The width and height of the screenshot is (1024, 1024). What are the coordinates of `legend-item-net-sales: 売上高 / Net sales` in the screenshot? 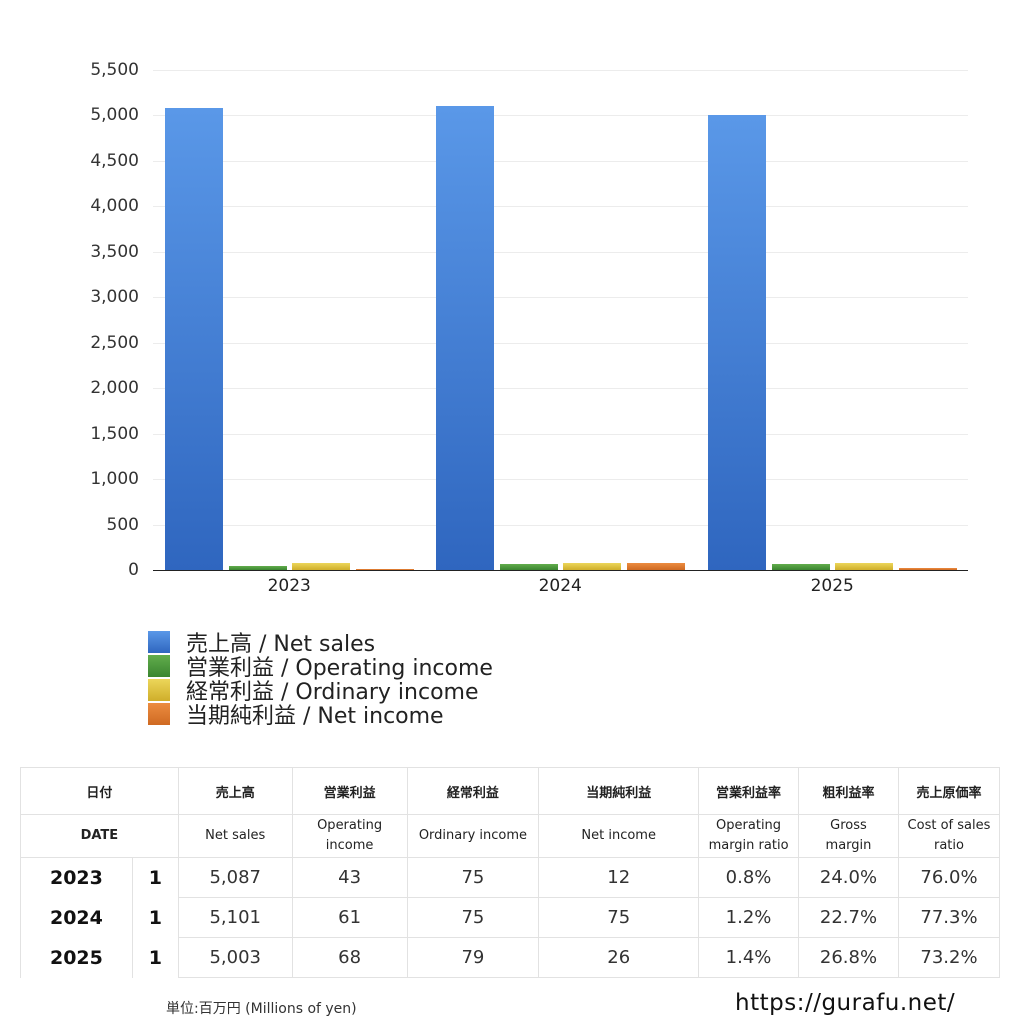 It's located at (320, 643).